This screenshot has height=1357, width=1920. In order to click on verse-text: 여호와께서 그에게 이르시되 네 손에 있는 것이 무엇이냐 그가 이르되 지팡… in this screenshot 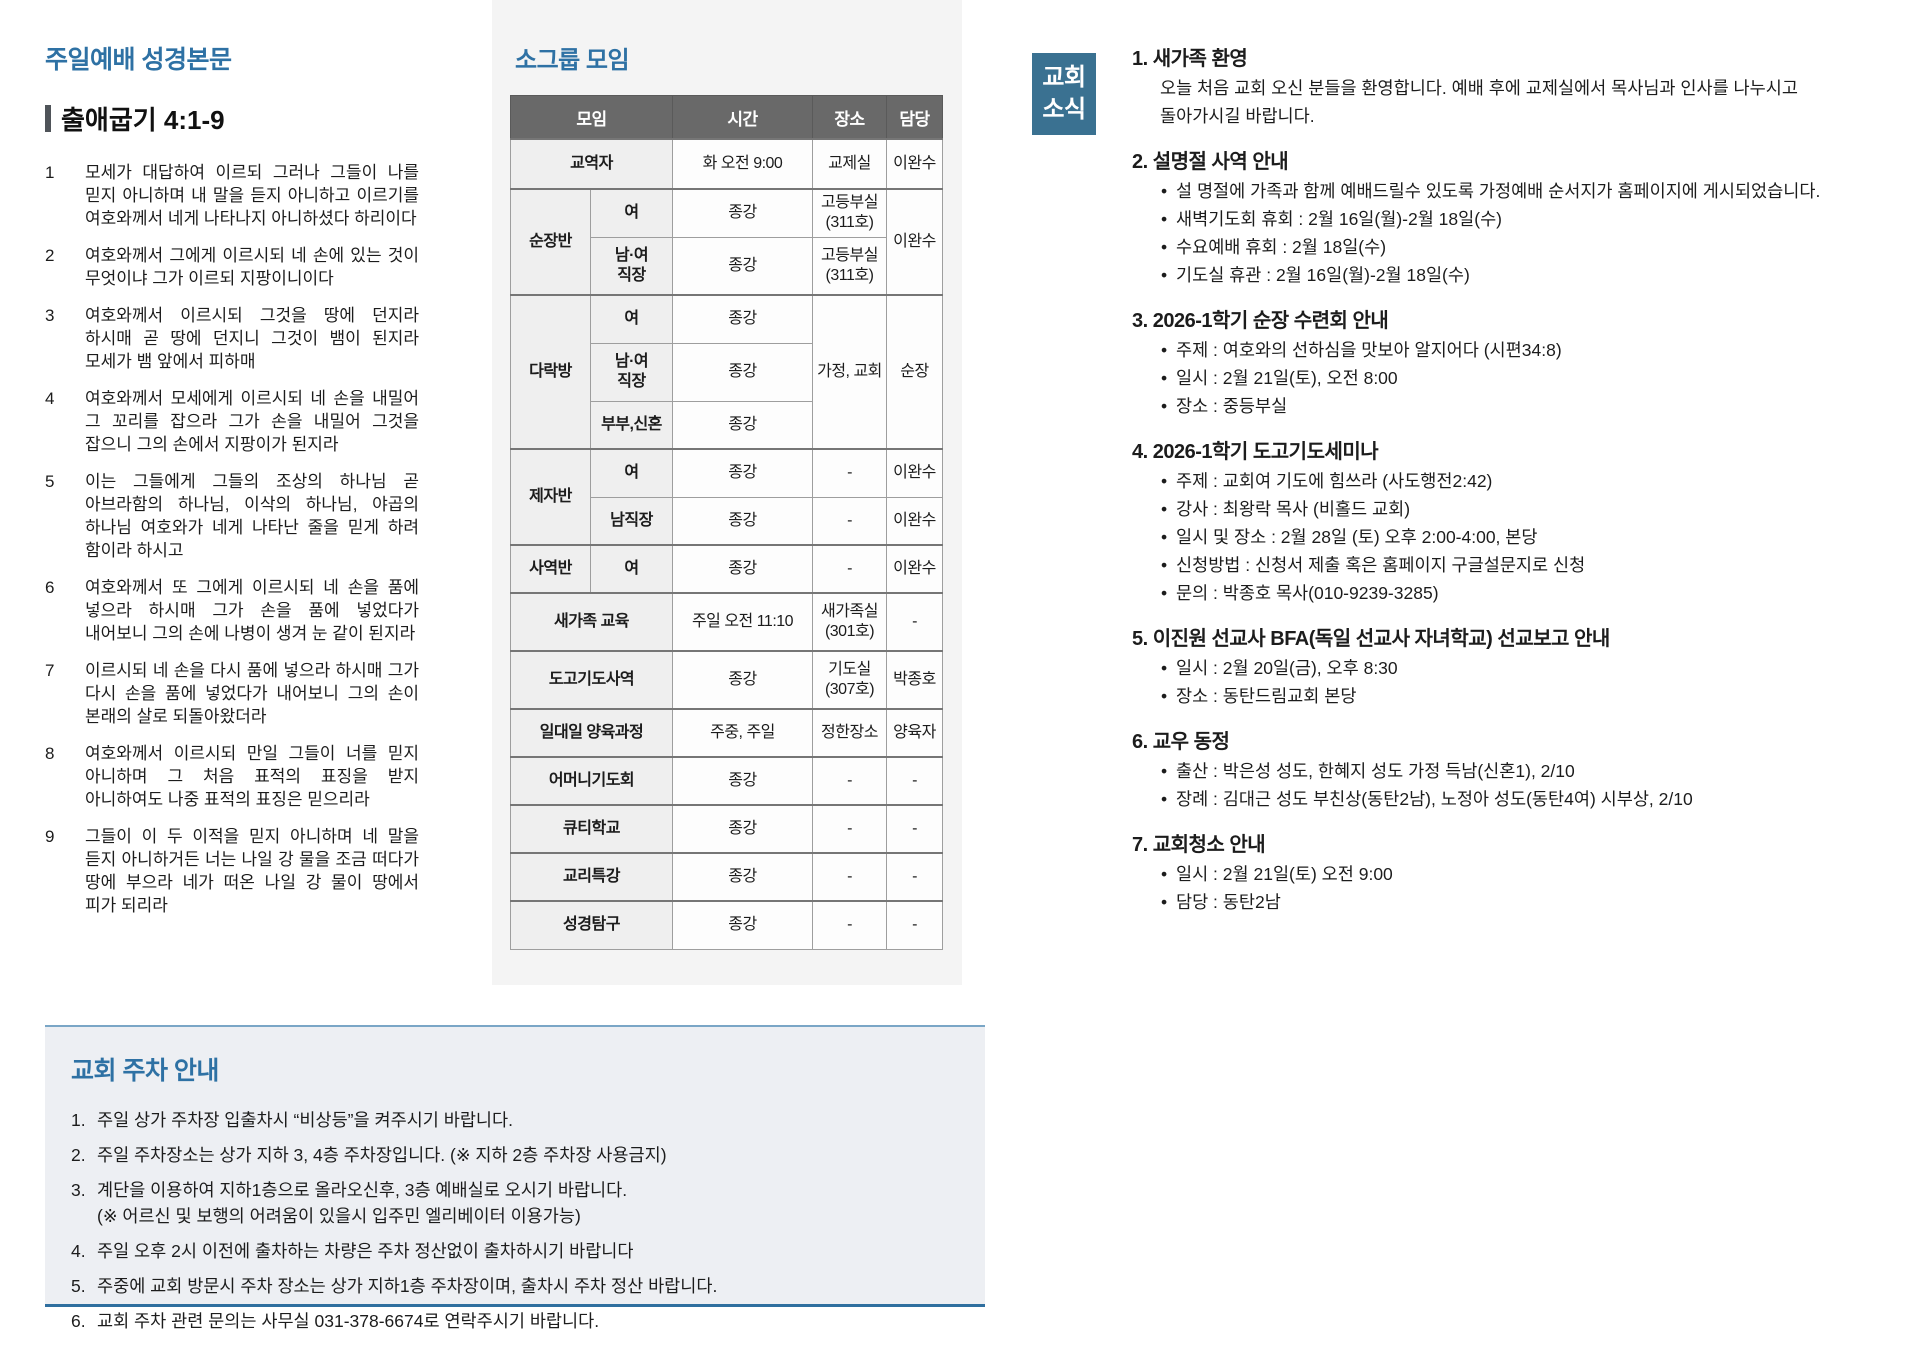, I will do `click(252, 267)`.